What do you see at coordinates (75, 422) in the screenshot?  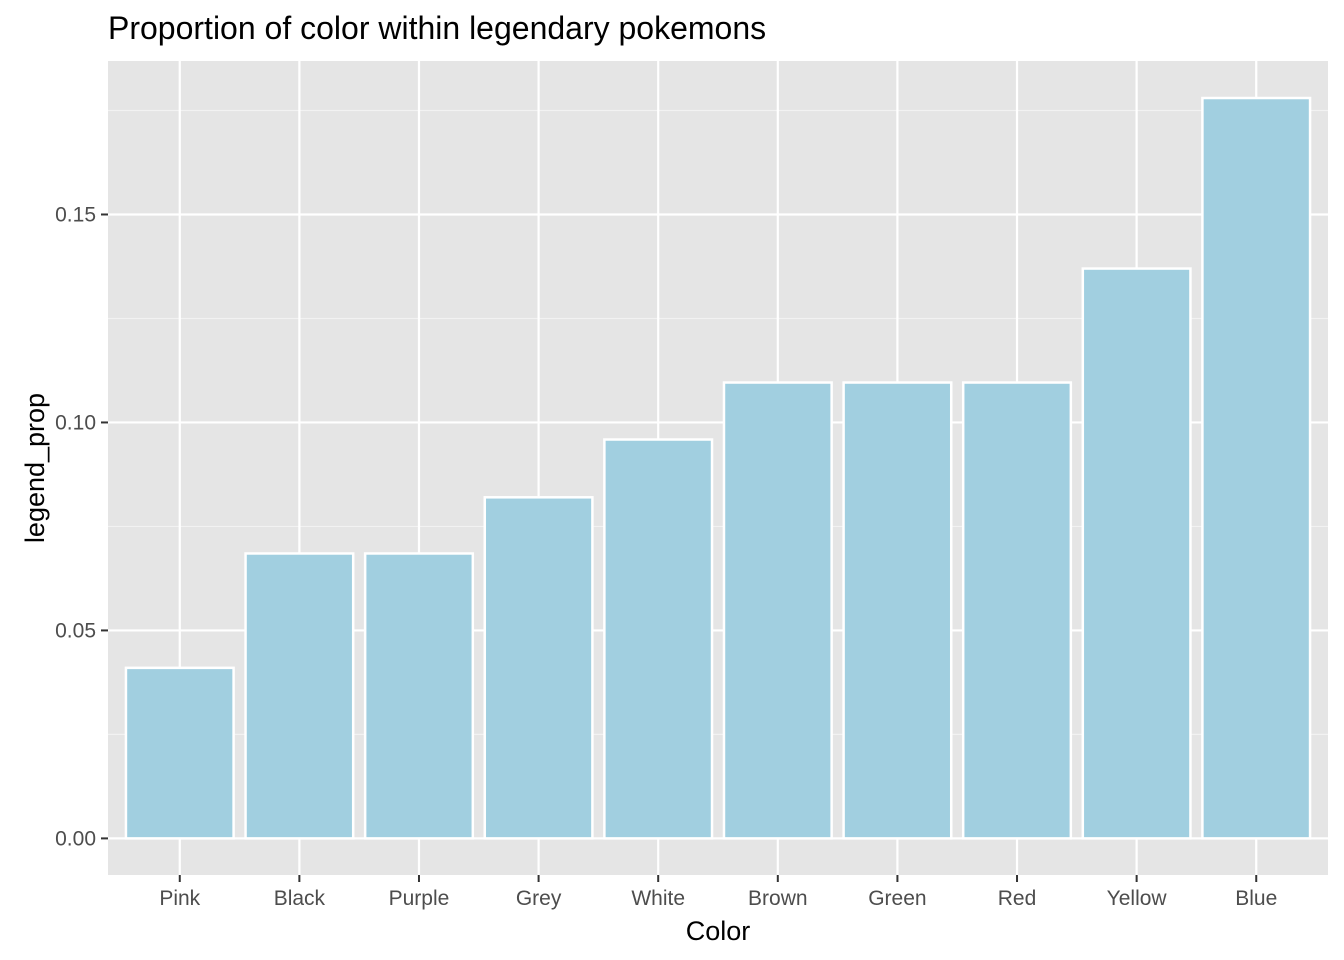 I see `y-tick-label: 0.10` at bounding box center [75, 422].